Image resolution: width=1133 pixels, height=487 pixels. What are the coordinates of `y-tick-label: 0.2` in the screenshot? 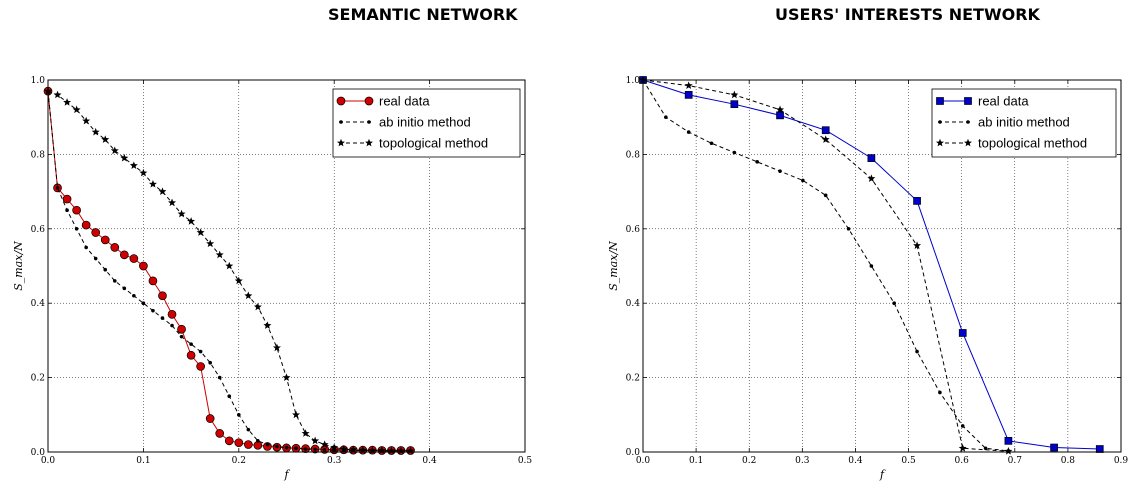 It's located at (633, 379).